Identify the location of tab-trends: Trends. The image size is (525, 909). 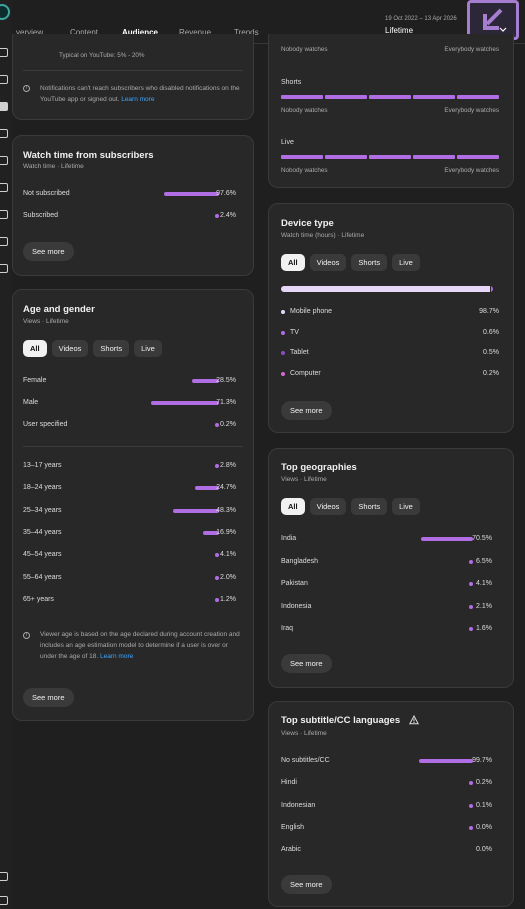
(246, 32).